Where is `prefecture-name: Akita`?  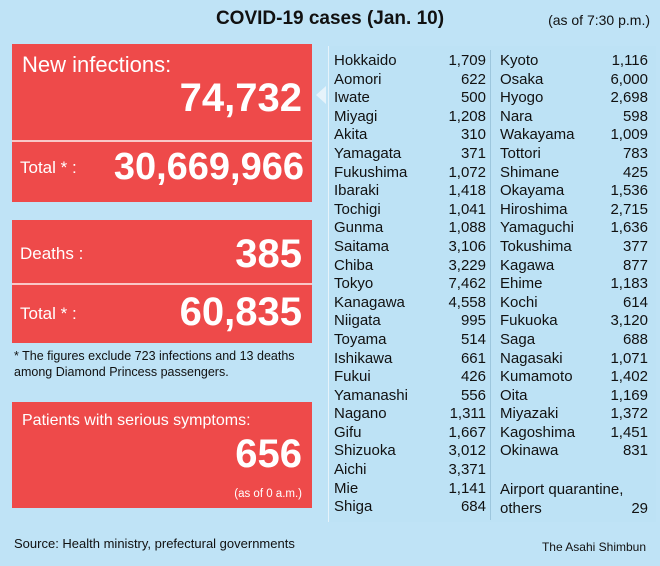 prefecture-name: Akita is located at coordinates (351, 135).